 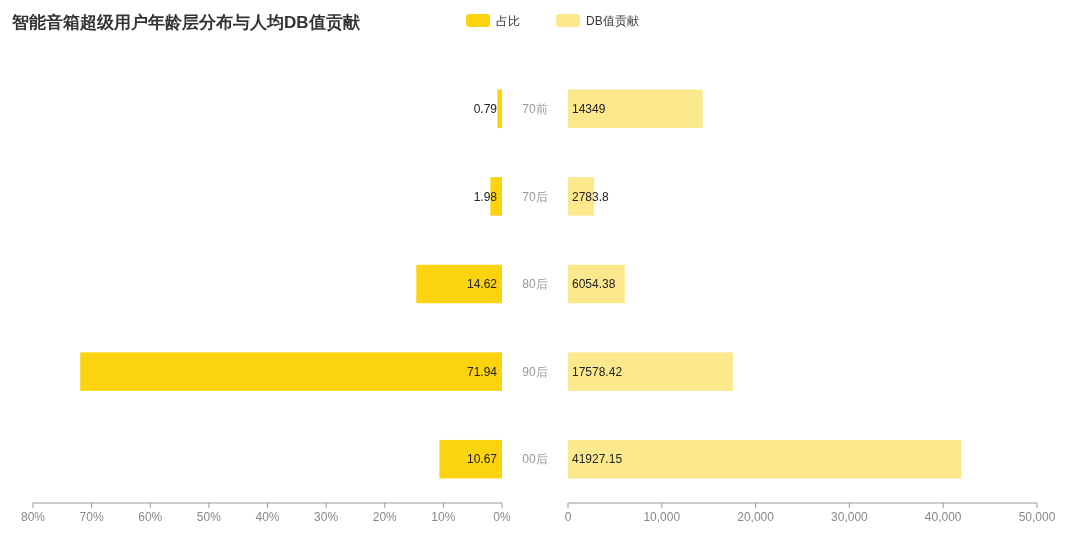 What do you see at coordinates (482, 459) in the screenshot?
I see `data-label: 10.67` at bounding box center [482, 459].